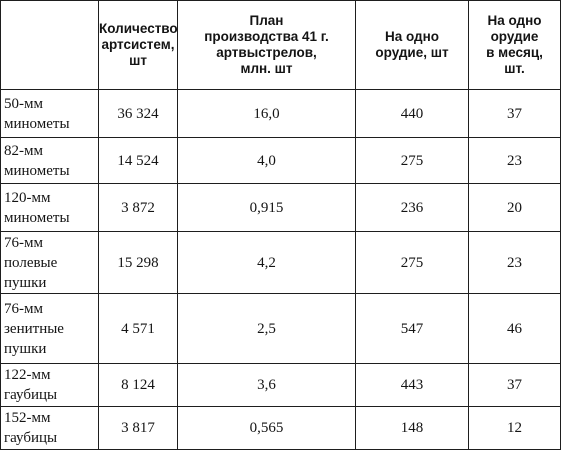  What do you see at coordinates (49, 113) in the screenshot?
I see `row-weapon-name: 50-мм минометы` at bounding box center [49, 113].